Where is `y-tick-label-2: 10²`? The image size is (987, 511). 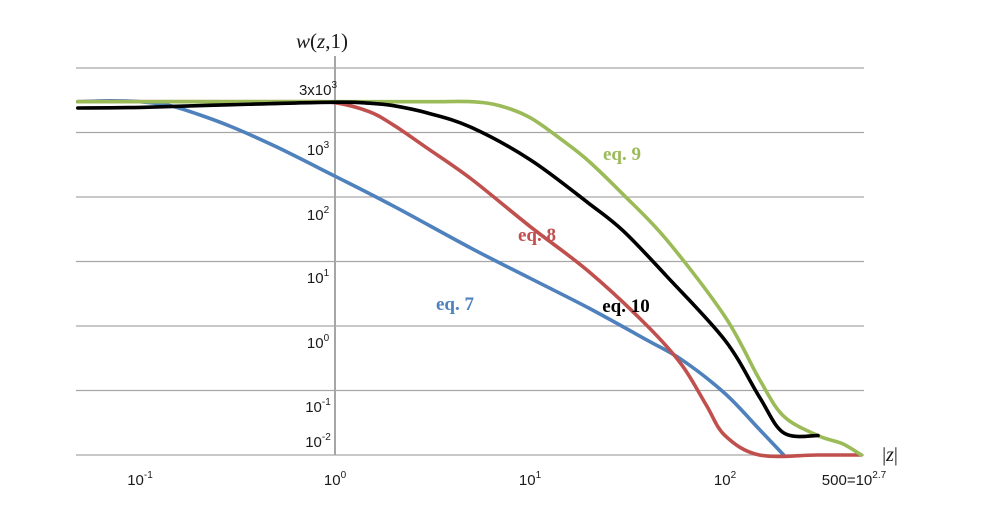 y-tick-label-2: 10² is located at coordinates (318, 214).